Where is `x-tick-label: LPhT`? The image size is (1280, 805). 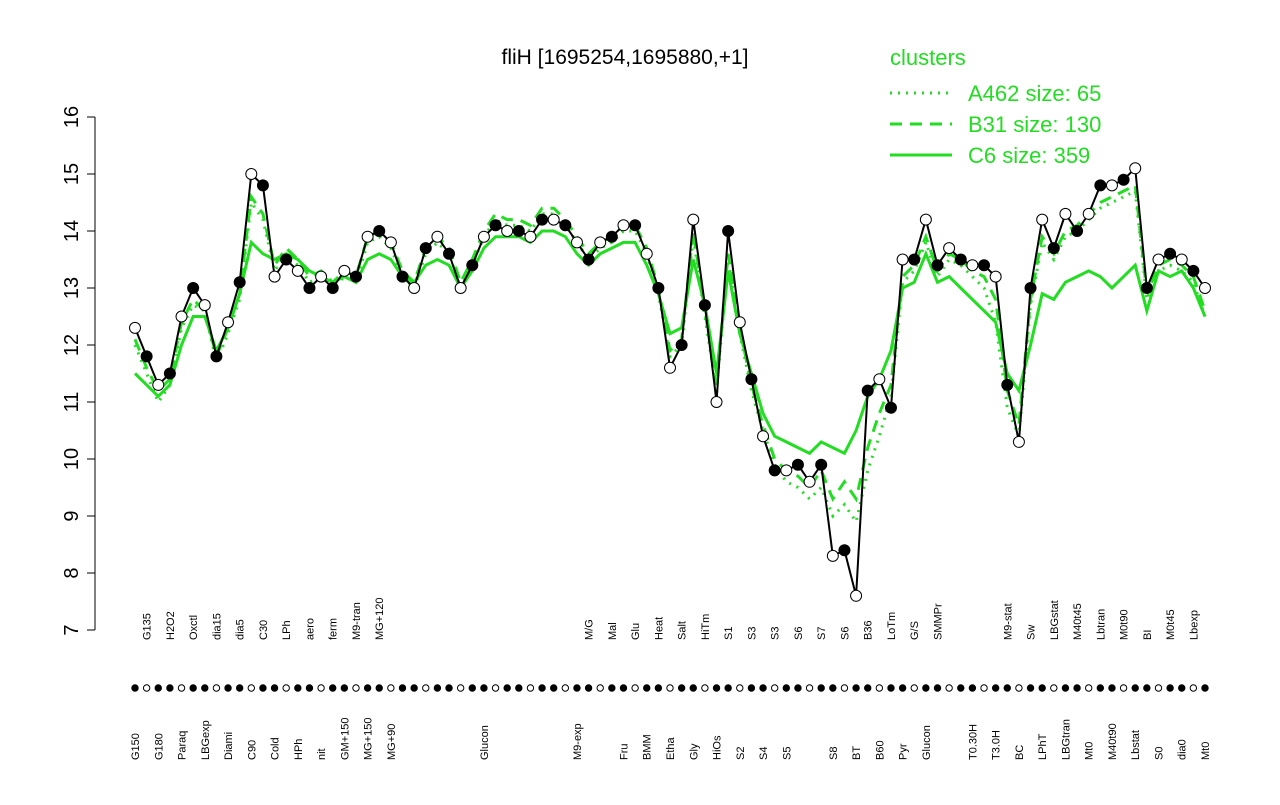 x-tick-label: LPhT is located at coordinates (1043, 746).